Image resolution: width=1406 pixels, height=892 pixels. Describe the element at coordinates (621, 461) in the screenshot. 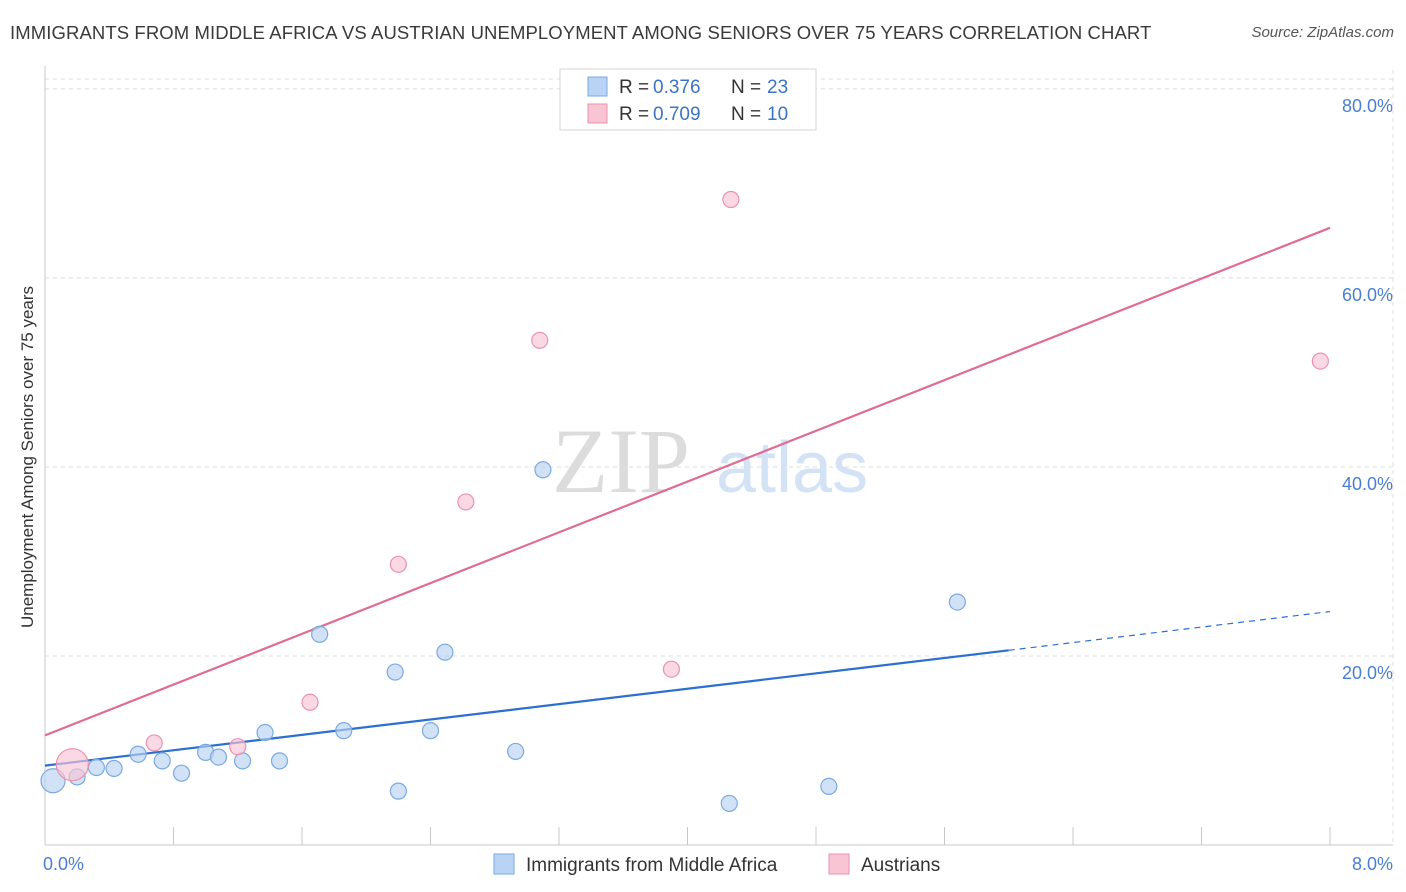

I see `watermark-zip: ZIP` at that location.